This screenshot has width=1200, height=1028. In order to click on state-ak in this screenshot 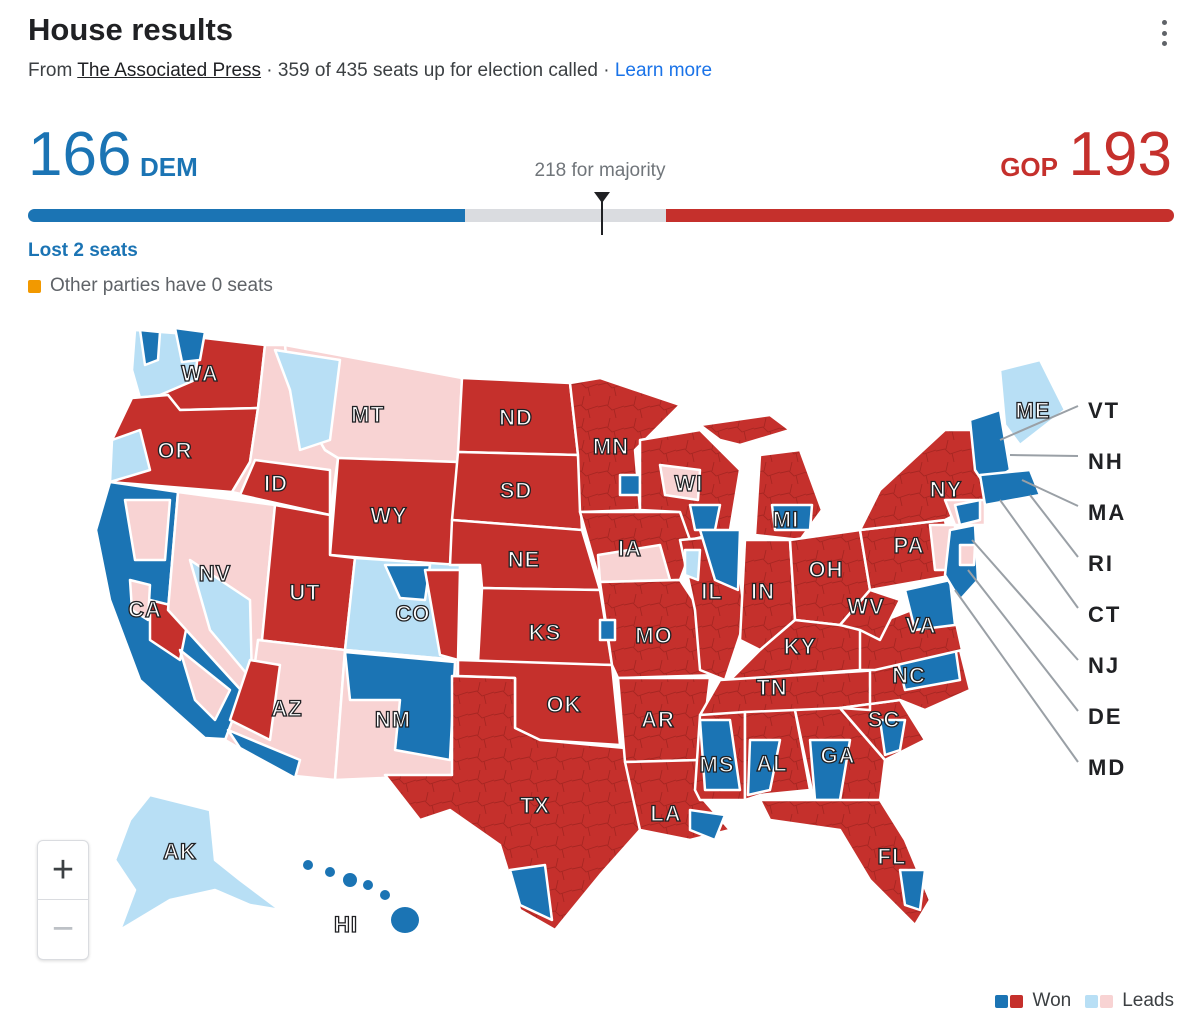, I will do `click(197, 862)`.